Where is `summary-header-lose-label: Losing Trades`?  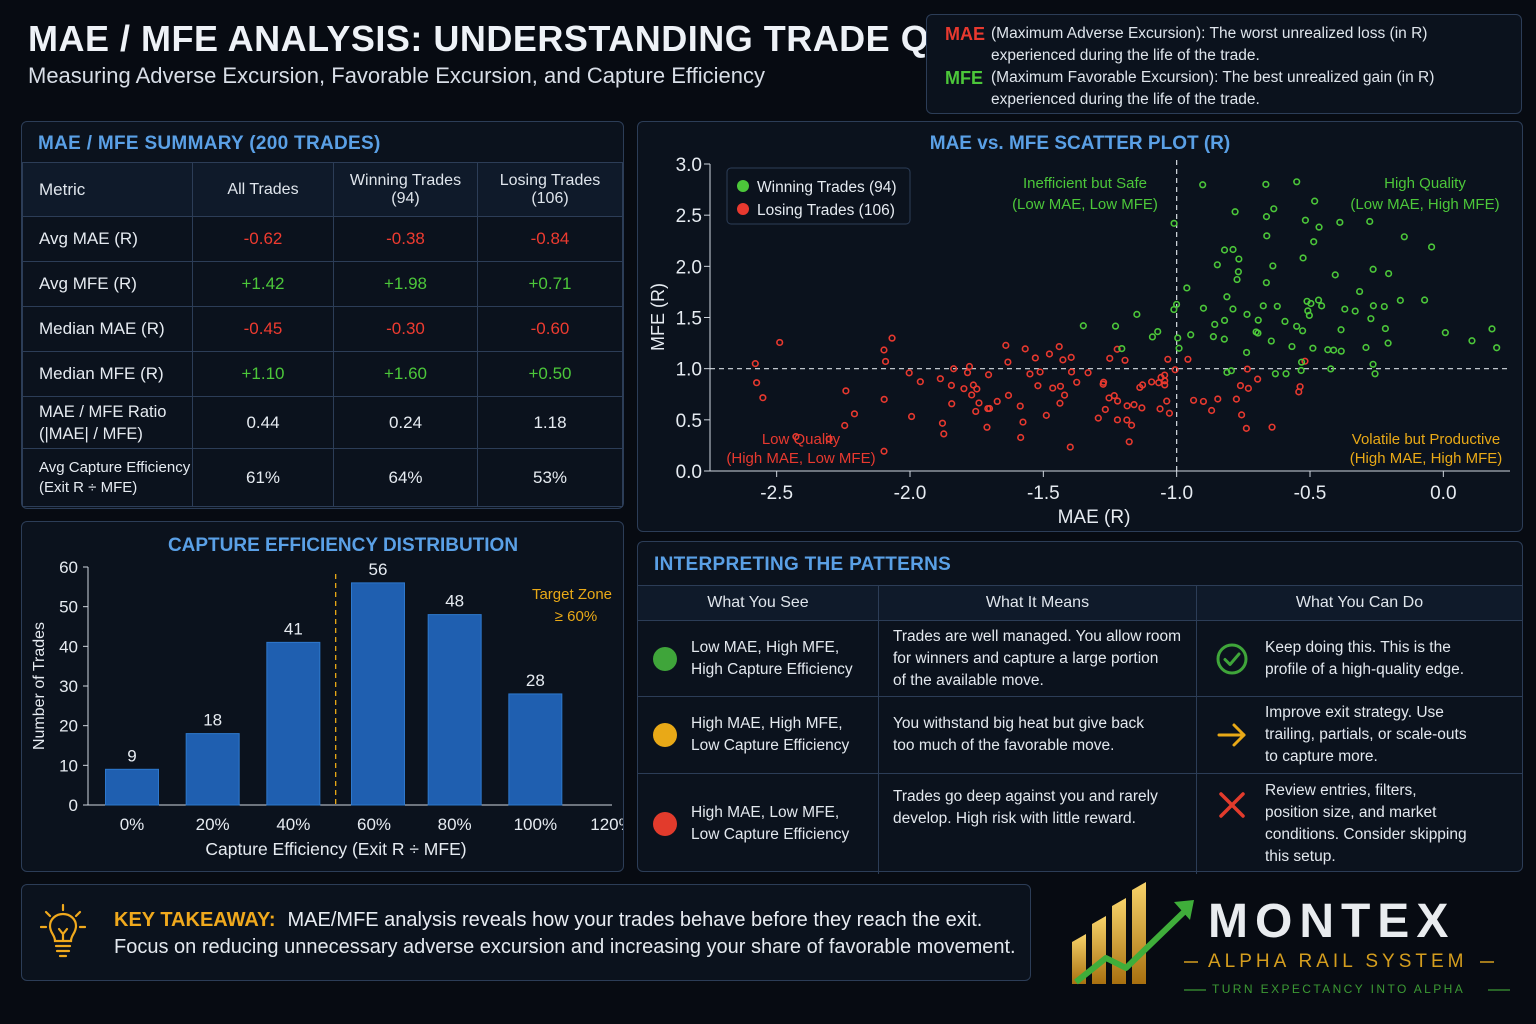
summary-header-lose-label: Losing Trades is located at coordinates (550, 180).